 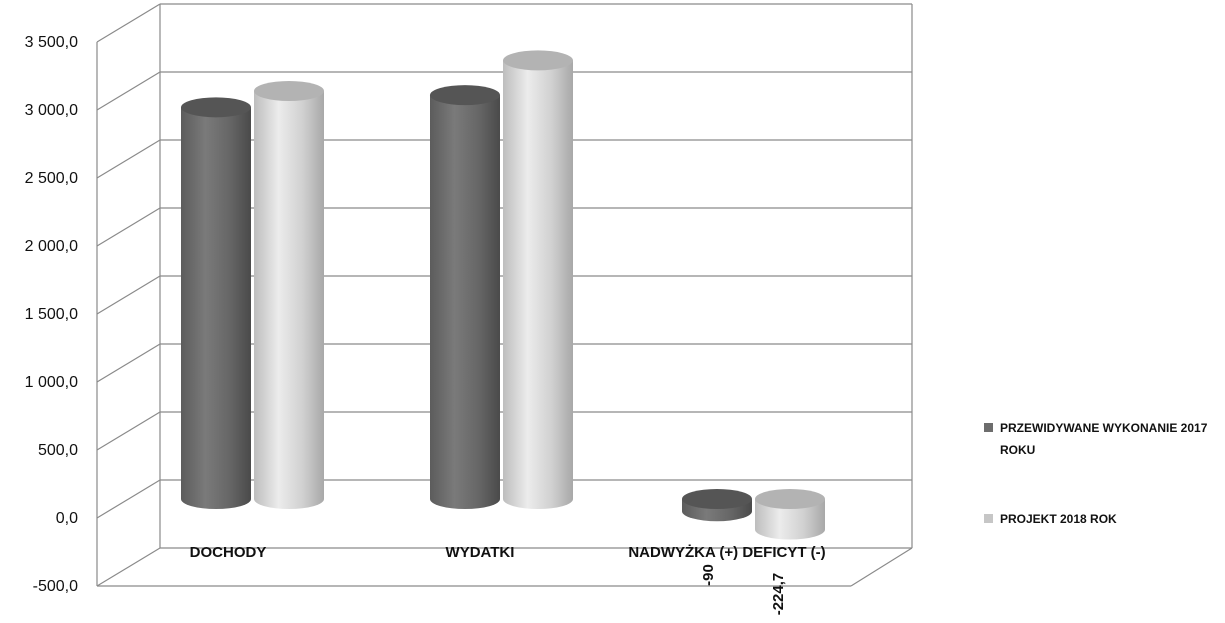 I want to click on category-label: DOCHODY, so click(x=228, y=552).